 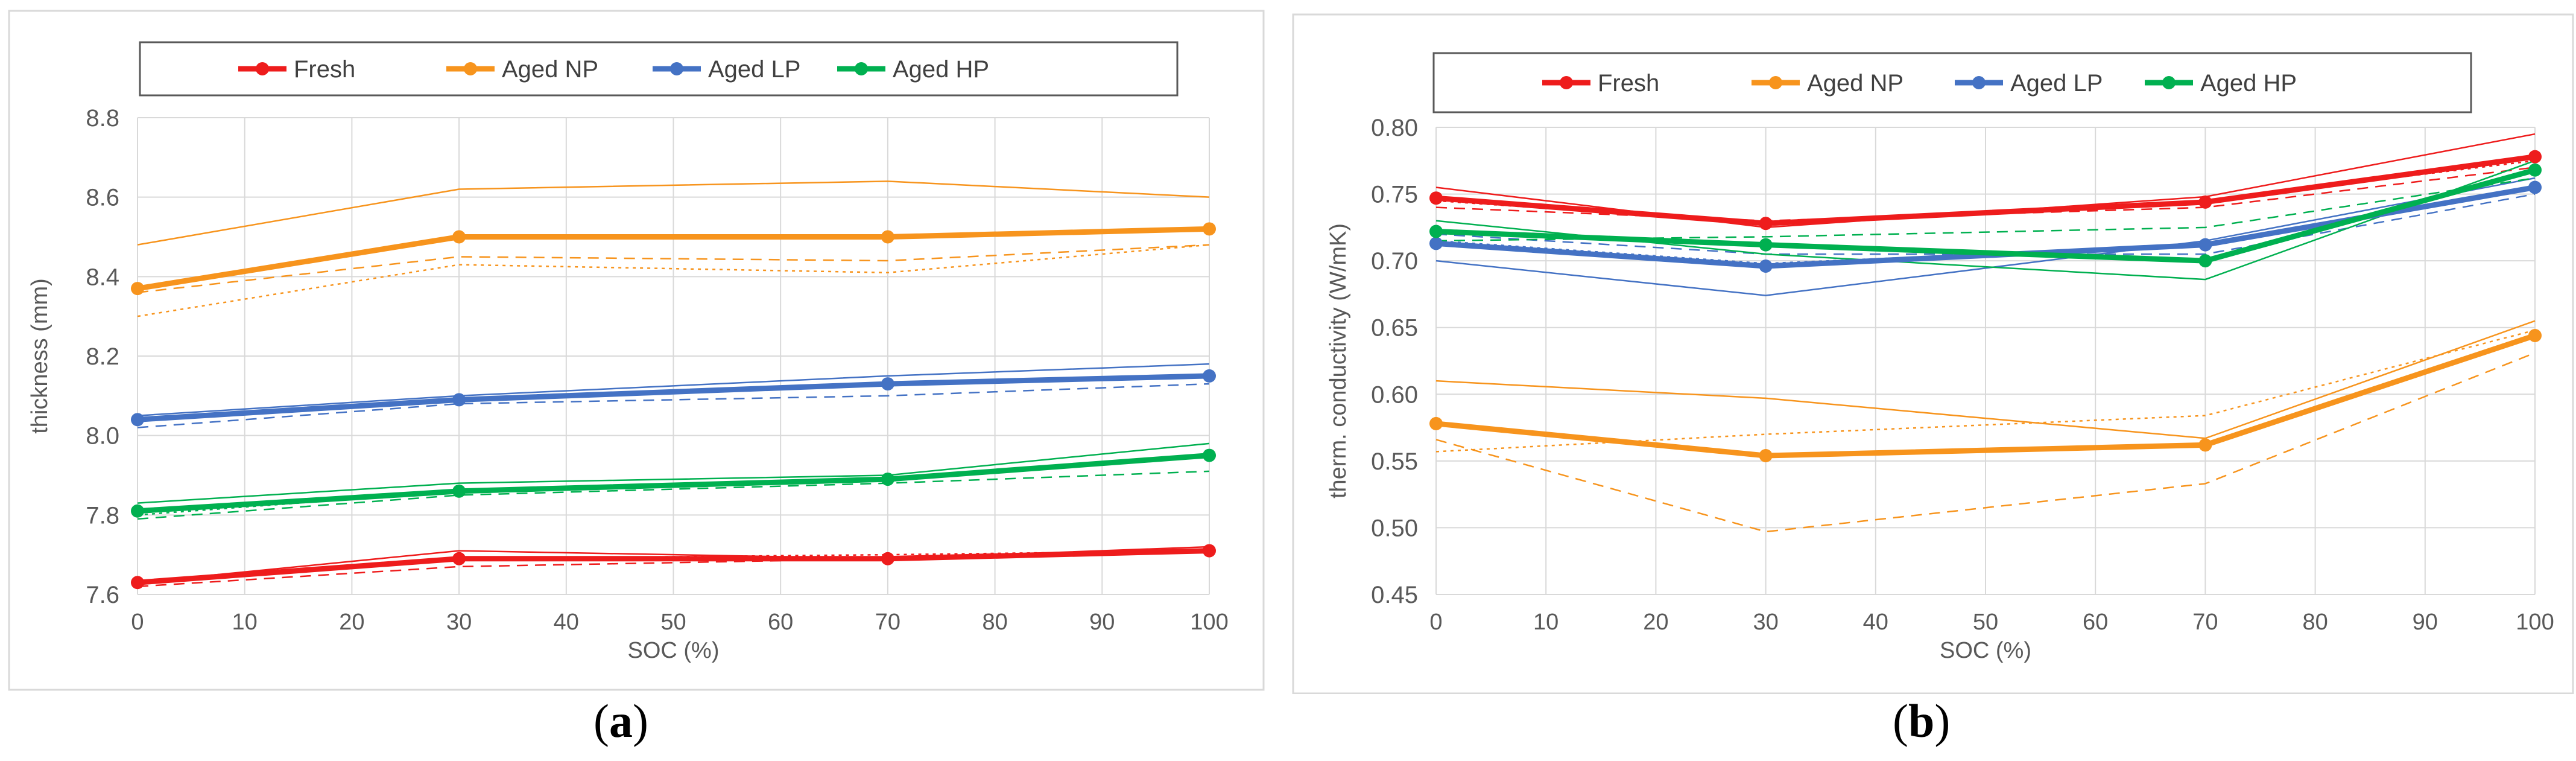 What do you see at coordinates (1394, 461) in the screenshot?
I see `y-tick-label: 0.55` at bounding box center [1394, 461].